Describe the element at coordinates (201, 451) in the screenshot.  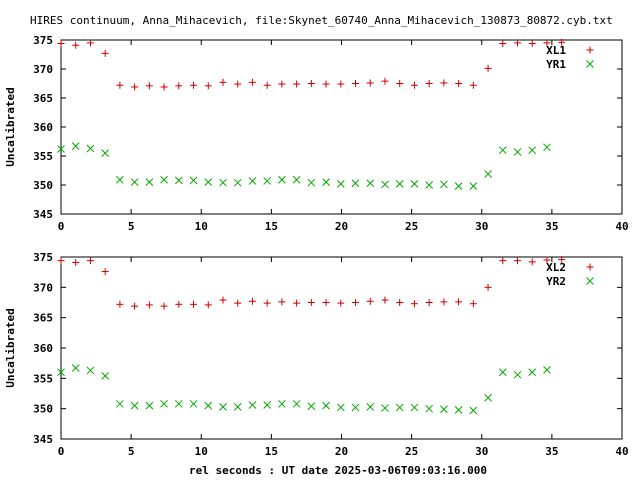
I see `x-tick-label: 10` at that location.